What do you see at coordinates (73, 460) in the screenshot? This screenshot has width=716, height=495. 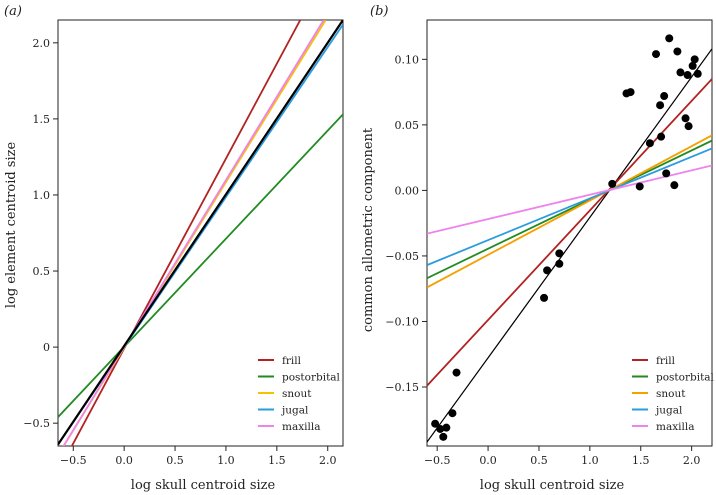 I see `panel-a-x-tick-label: −0.5` at bounding box center [73, 460].